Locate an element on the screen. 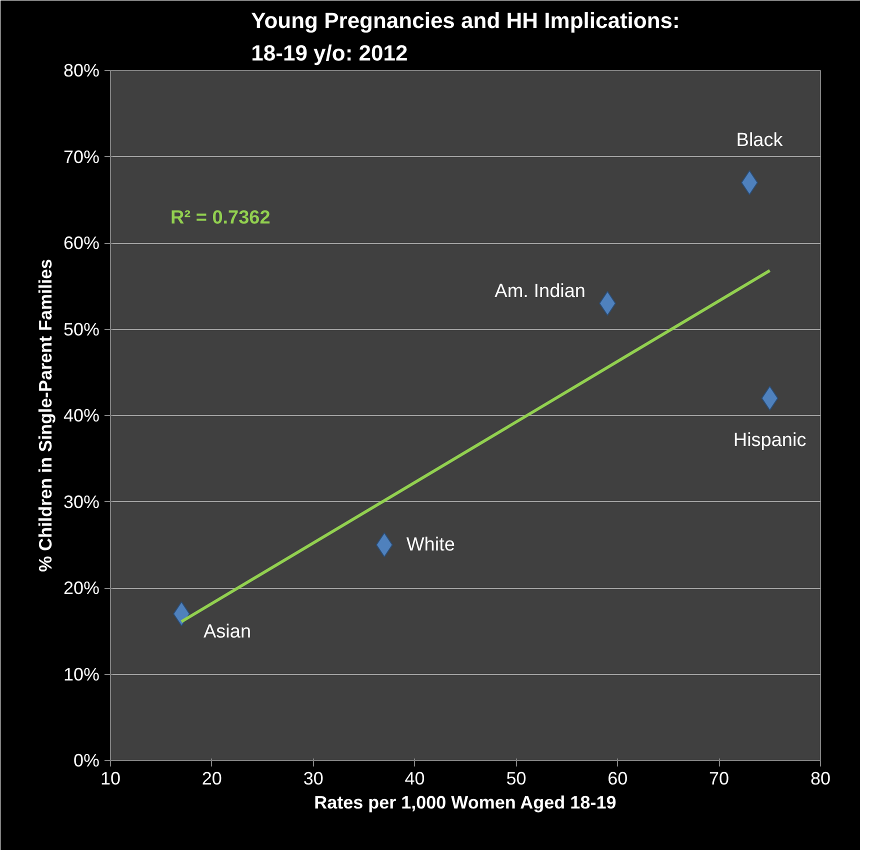 The width and height of the screenshot is (884, 865). annotation: Am. Indian is located at coordinates (540, 291).